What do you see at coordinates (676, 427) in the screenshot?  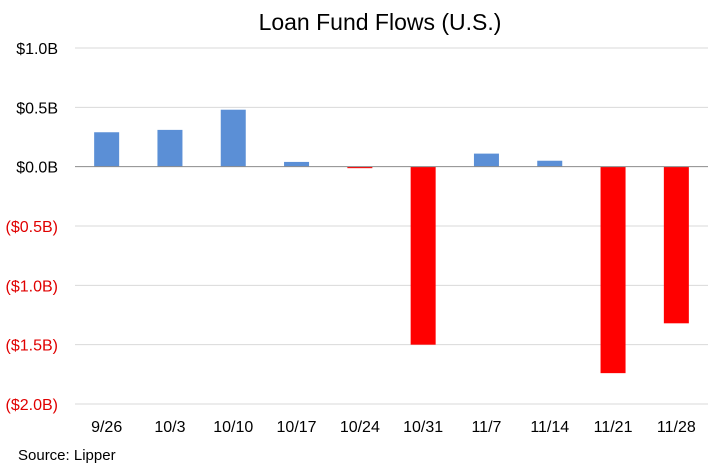 I see `x-category-label: 11/28` at bounding box center [676, 427].